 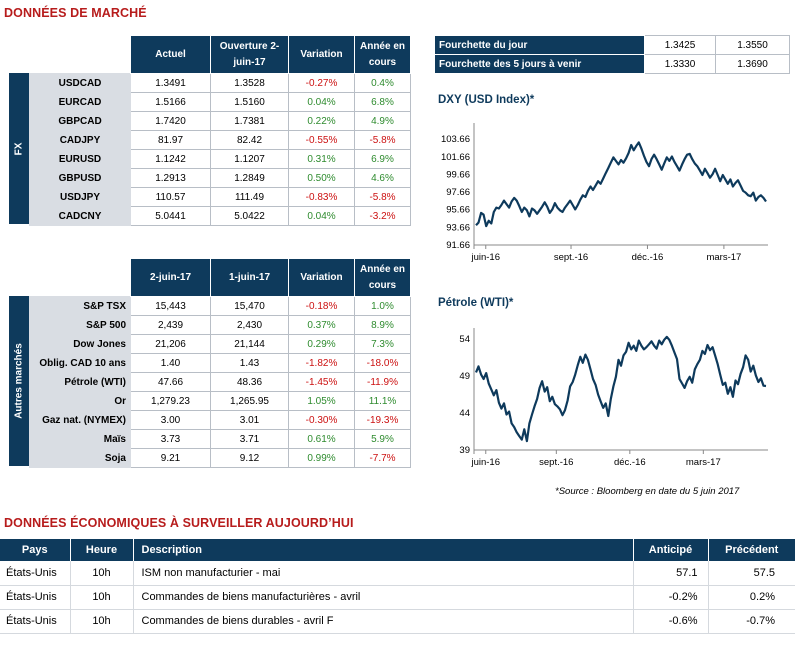 I want to click on other-market-row: Pétrole (WTI) 47.66 48.36 -1.45% -11.9%, so click(x=220, y=382).